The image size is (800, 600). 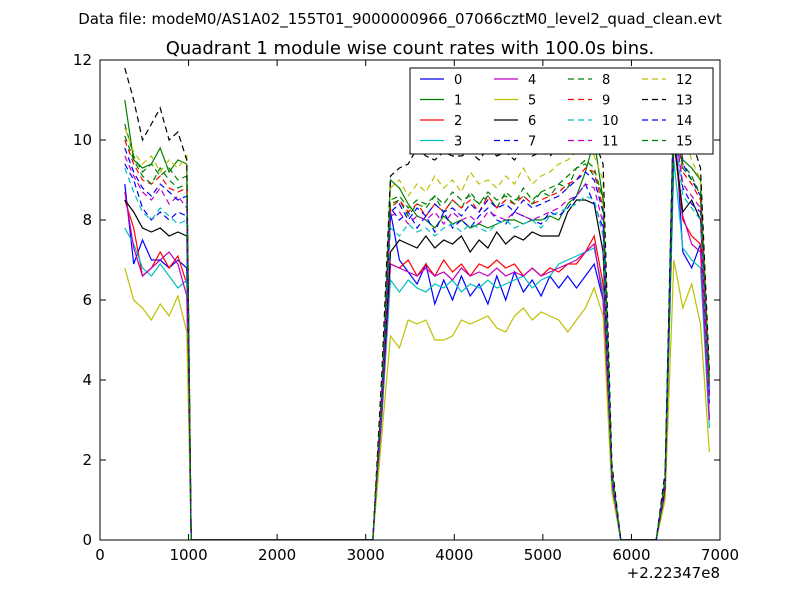 What do you see at coordinates (87, 460) in the screenshot?
I see `y-tick-label: 2` at bounding box center [87, 460].